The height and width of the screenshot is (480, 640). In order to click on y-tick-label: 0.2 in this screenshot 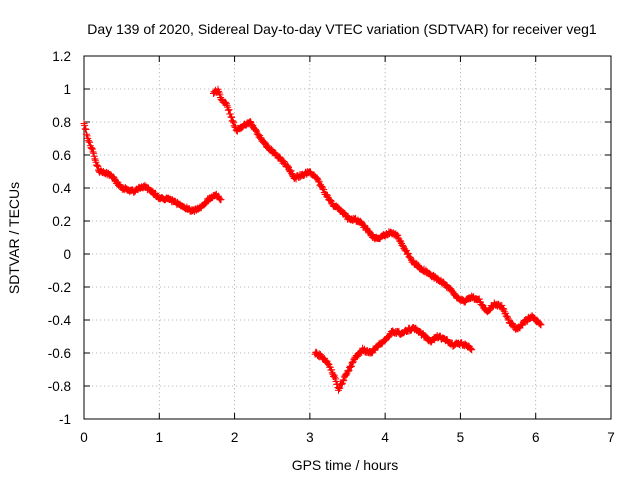, I will do `click(61, 221)`.